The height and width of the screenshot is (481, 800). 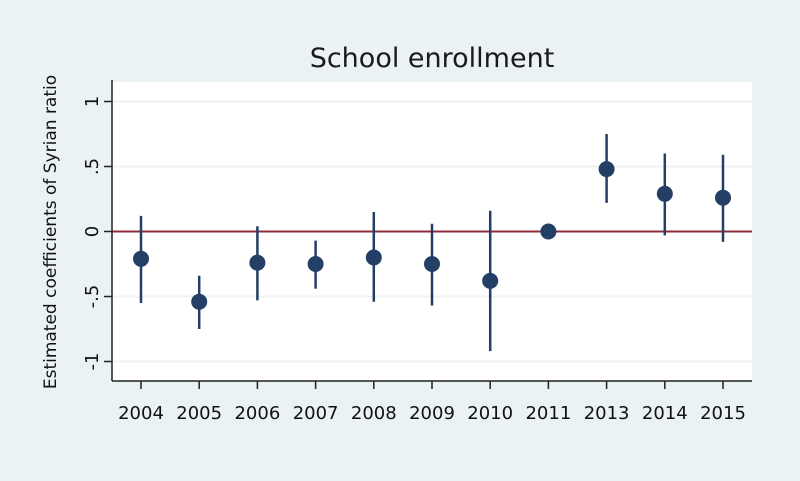 What do you see at coordinates (316, 413) in the screenshot?
I see `x-tick-label: 2007` at bounding box center [316, 413].